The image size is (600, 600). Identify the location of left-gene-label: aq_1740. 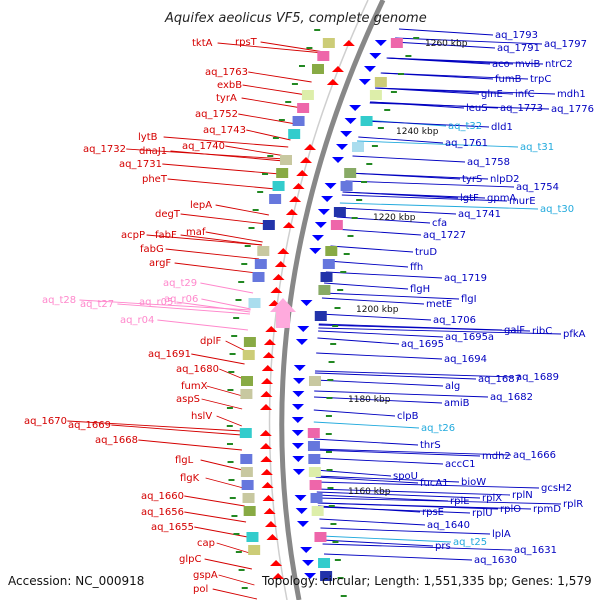
(203, 146).